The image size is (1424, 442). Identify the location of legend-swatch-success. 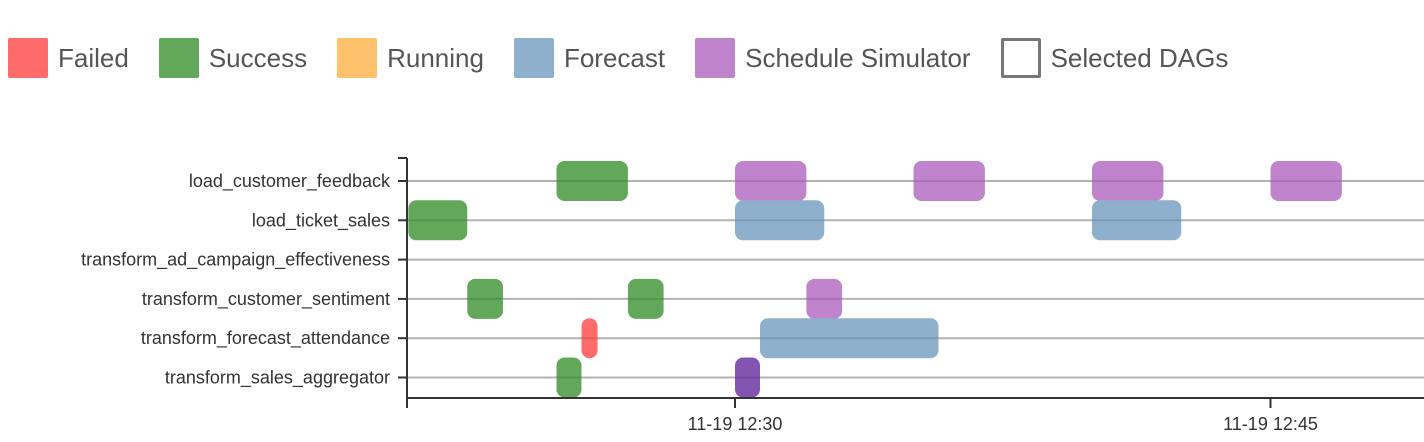
(178, 58).